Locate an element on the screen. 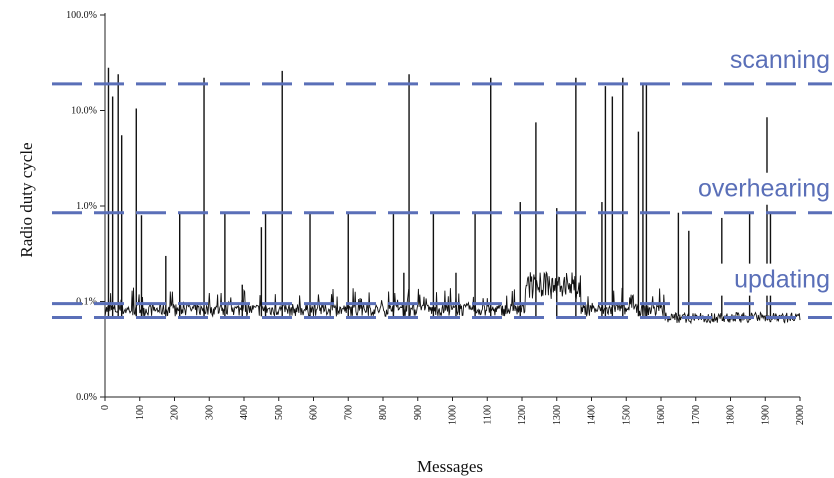 This screenshot has height=478, width=834. x-tick-label: 1400 is located at coordinates (592, 415).